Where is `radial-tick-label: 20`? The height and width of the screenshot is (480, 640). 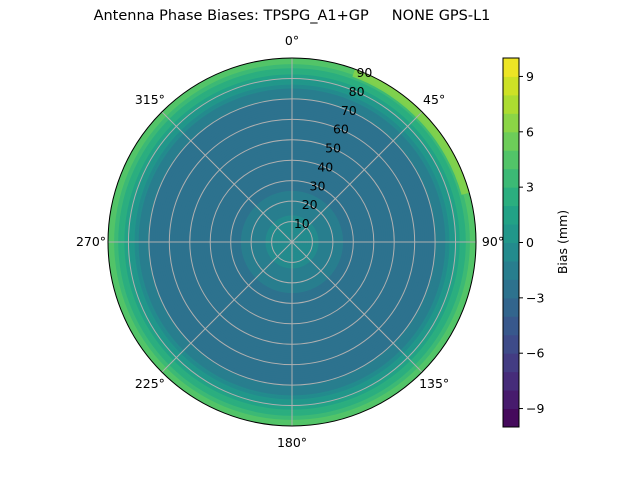
radial-tick-label: 20 is located at coordinates (310, 204).